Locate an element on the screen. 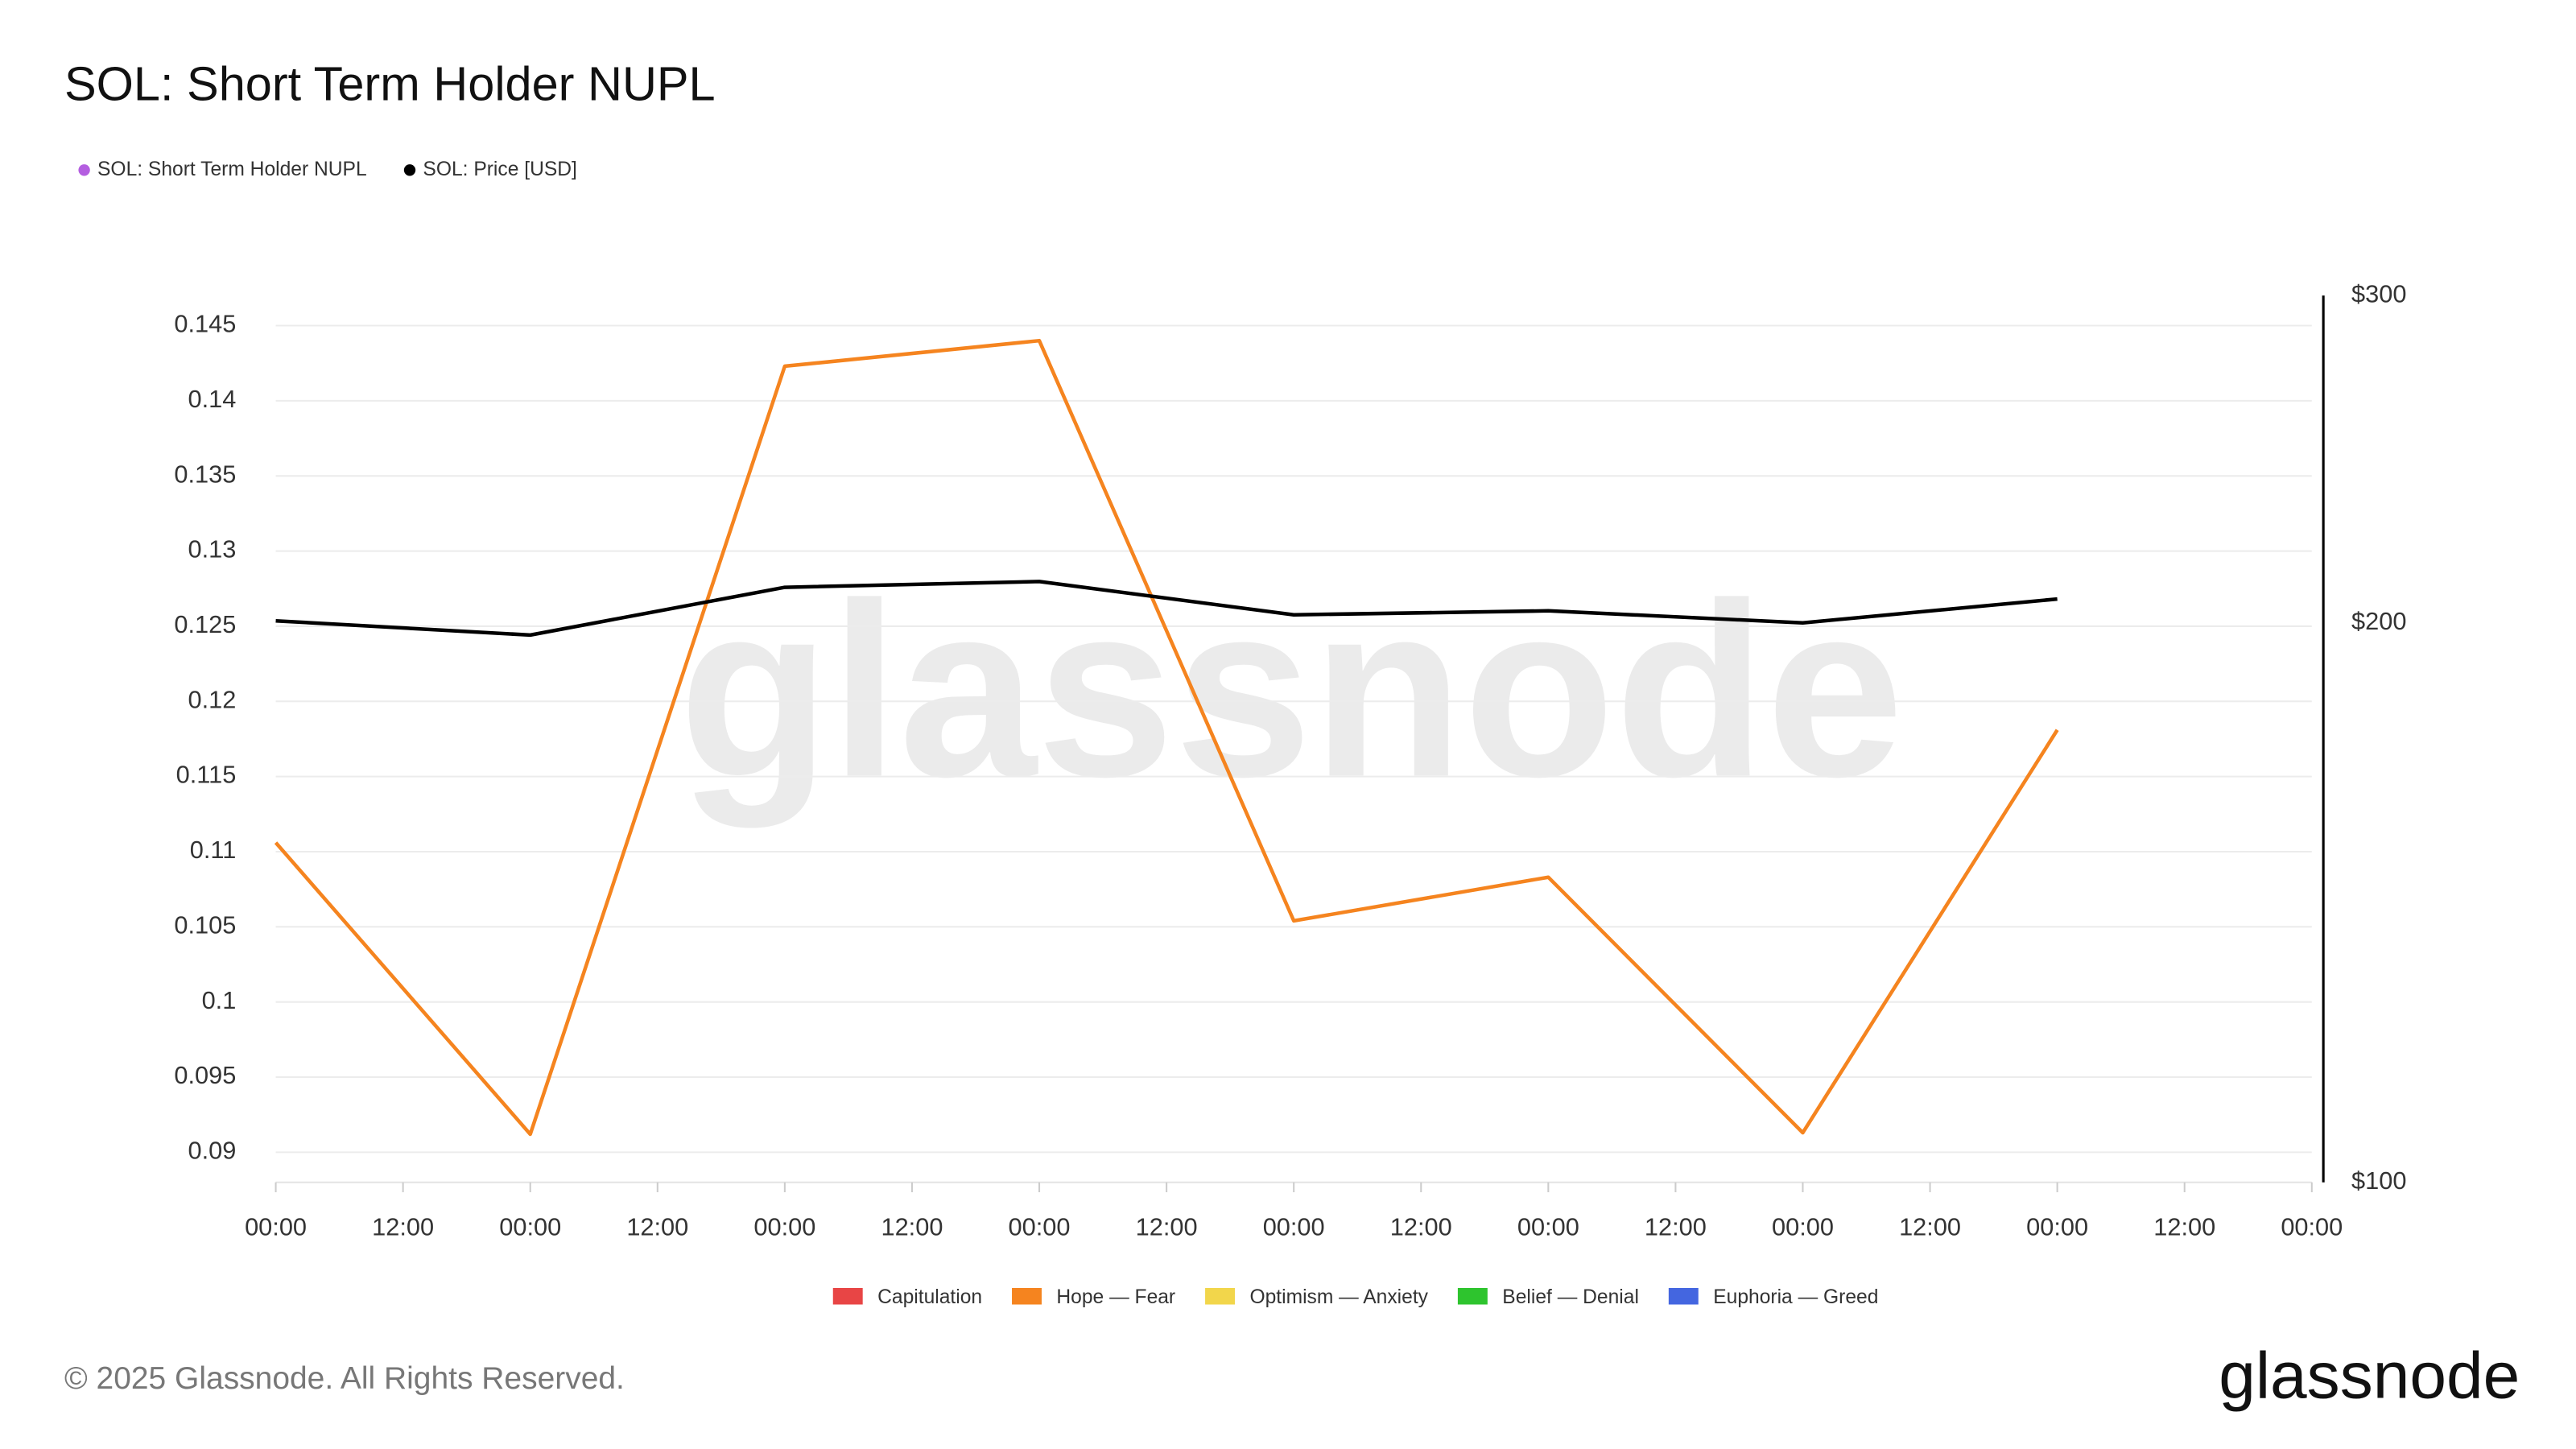 The width and height of the screenshot is (2576, 1449). zone-label: Euphoria — Greed is located at coordinates (1795, 1297).